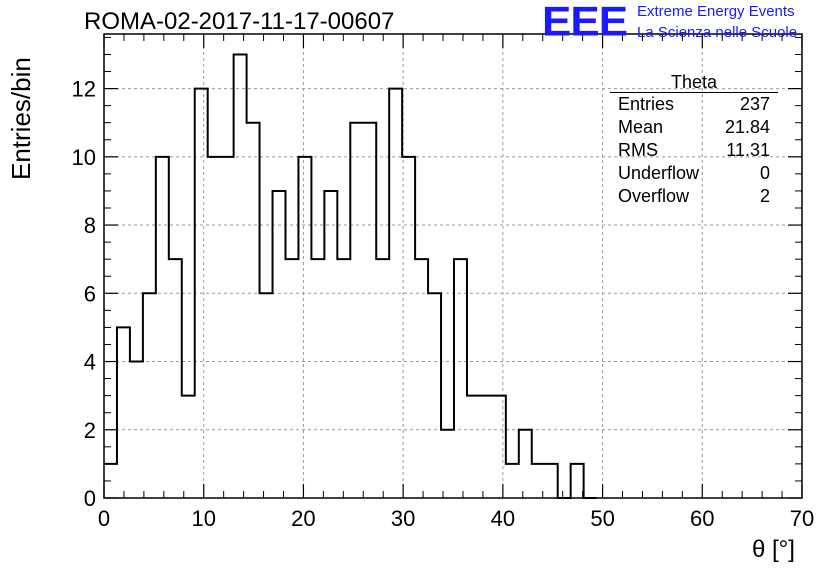 The image size is (836, 572). Describe the element at coordinates (802, 518) in the screenshot. I see `x-tick-label: 70` at that location.